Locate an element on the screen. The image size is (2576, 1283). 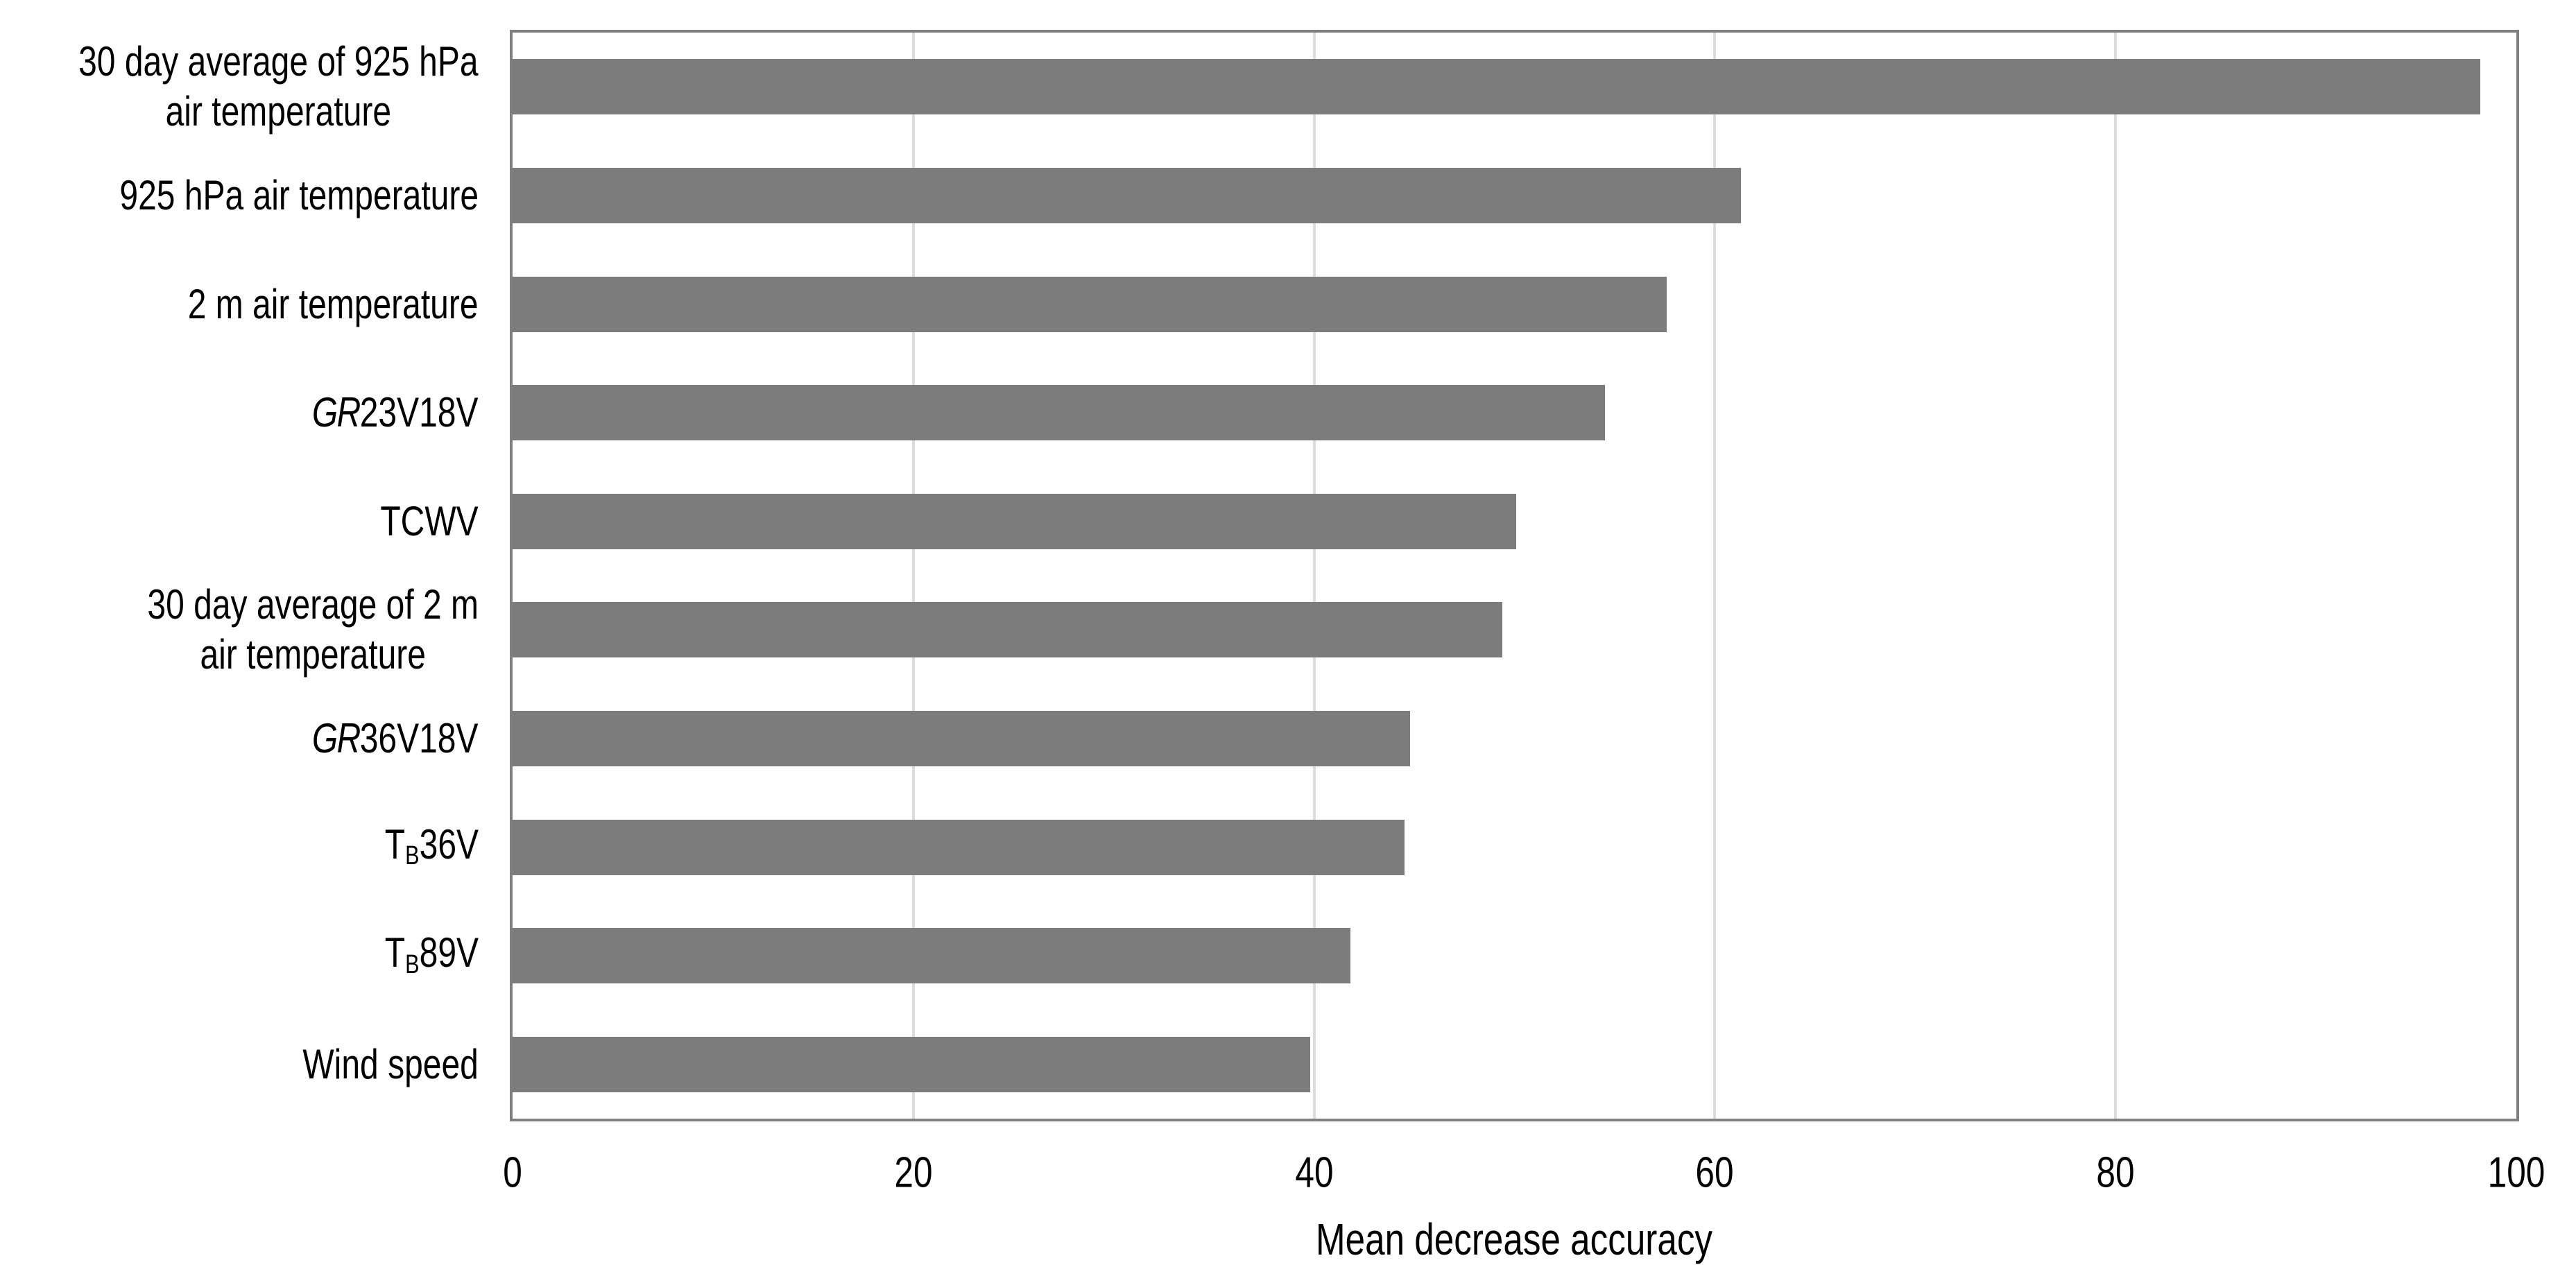
category-label: 30 day average of 2 m air temperature is located at coordinates (272, 630).